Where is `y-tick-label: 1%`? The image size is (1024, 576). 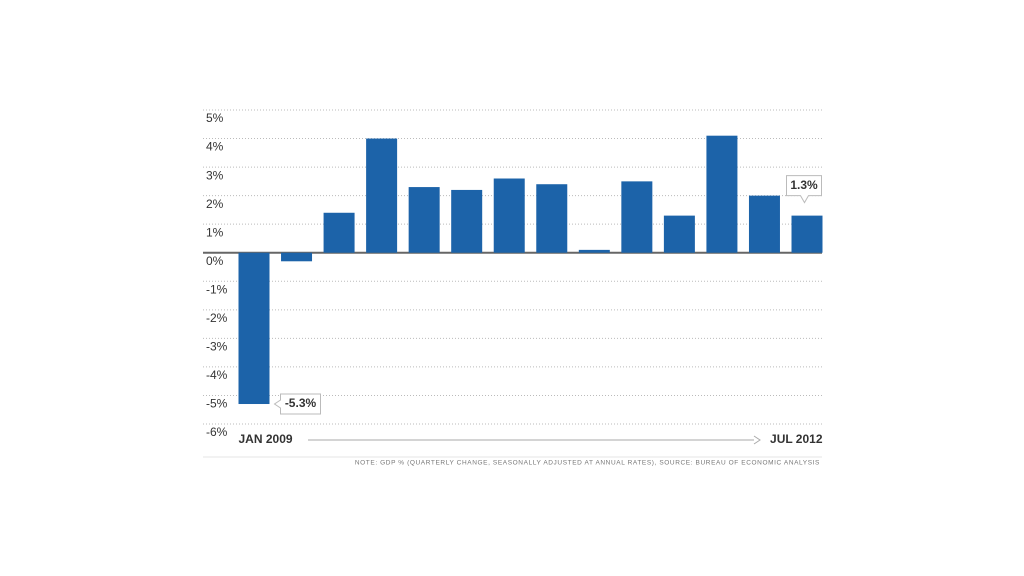 y-tick-label: 1% is located at coordinates (215, 232).